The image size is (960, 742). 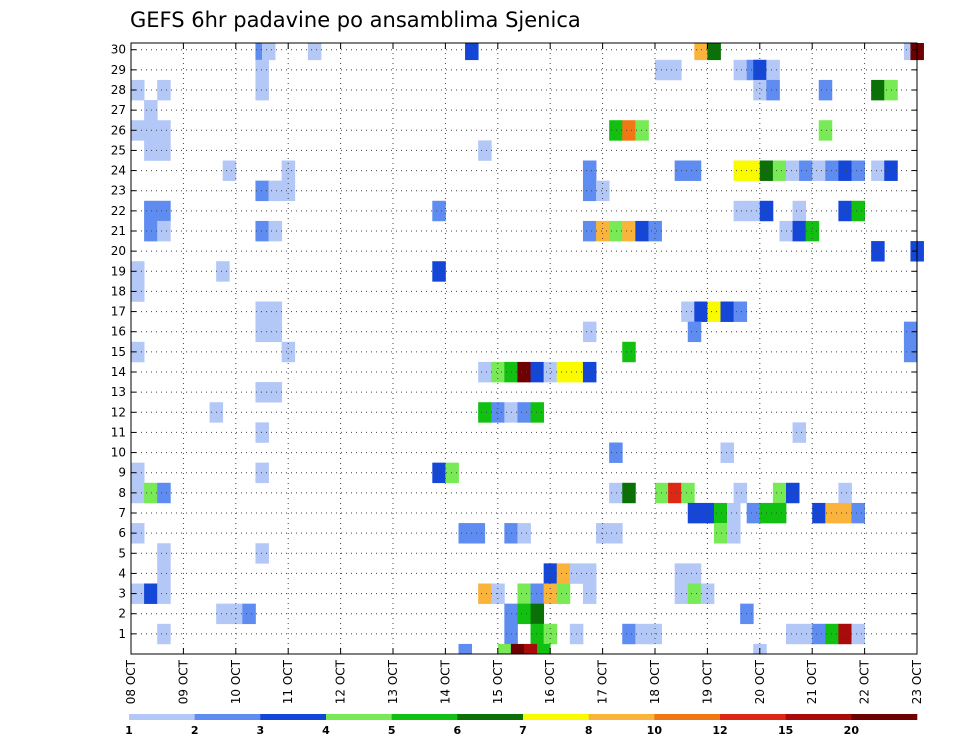 What do you see at coordinates (118, 291) in the screenshot?
I see `y-tick-label: 18` at bounding box center [118, 291].